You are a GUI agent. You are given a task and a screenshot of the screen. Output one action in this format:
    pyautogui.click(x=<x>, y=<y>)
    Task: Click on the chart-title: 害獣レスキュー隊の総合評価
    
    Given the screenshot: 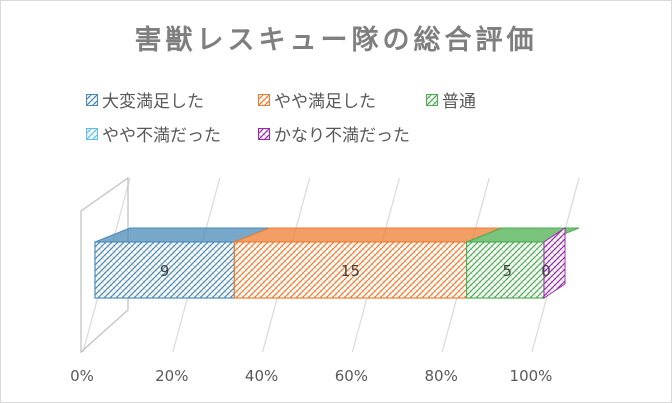 What is the action you would take?
    pyautogui.click(x=336, y=40)
    